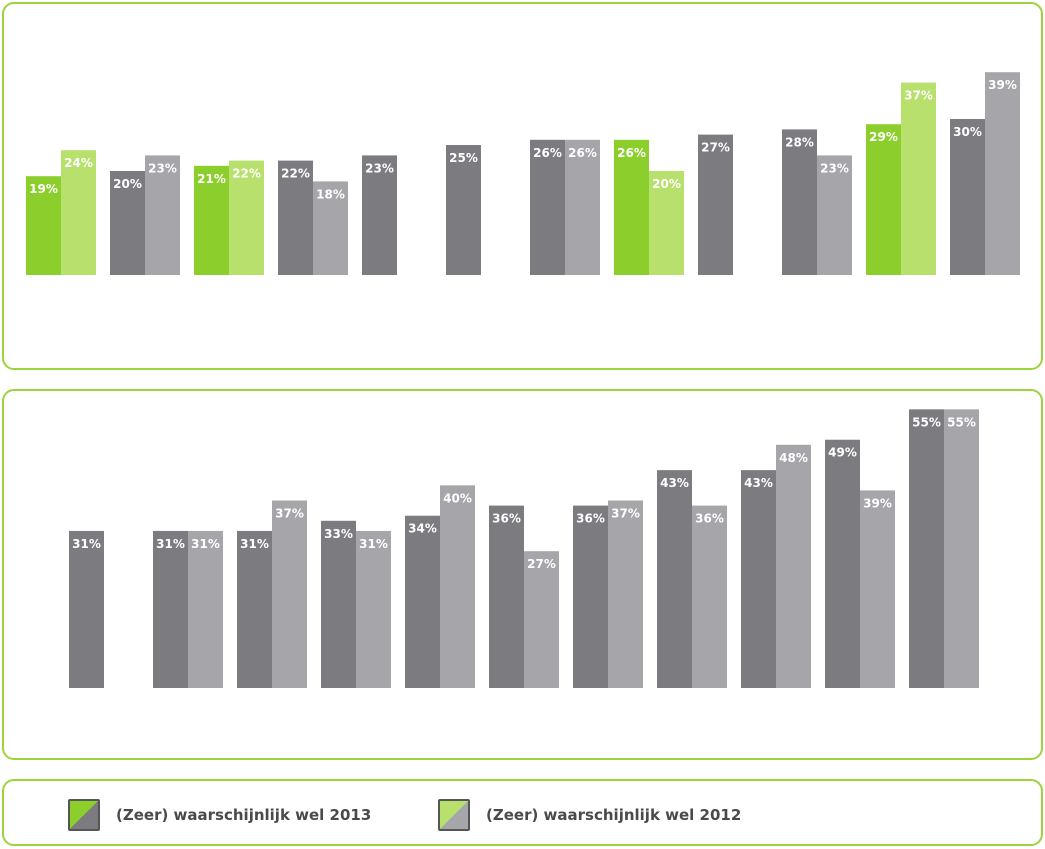  What do you see at coordinates (78, 163) in the screenshot?
I see `data-label-2012-1: 24%` at bounding box center [78, 163].